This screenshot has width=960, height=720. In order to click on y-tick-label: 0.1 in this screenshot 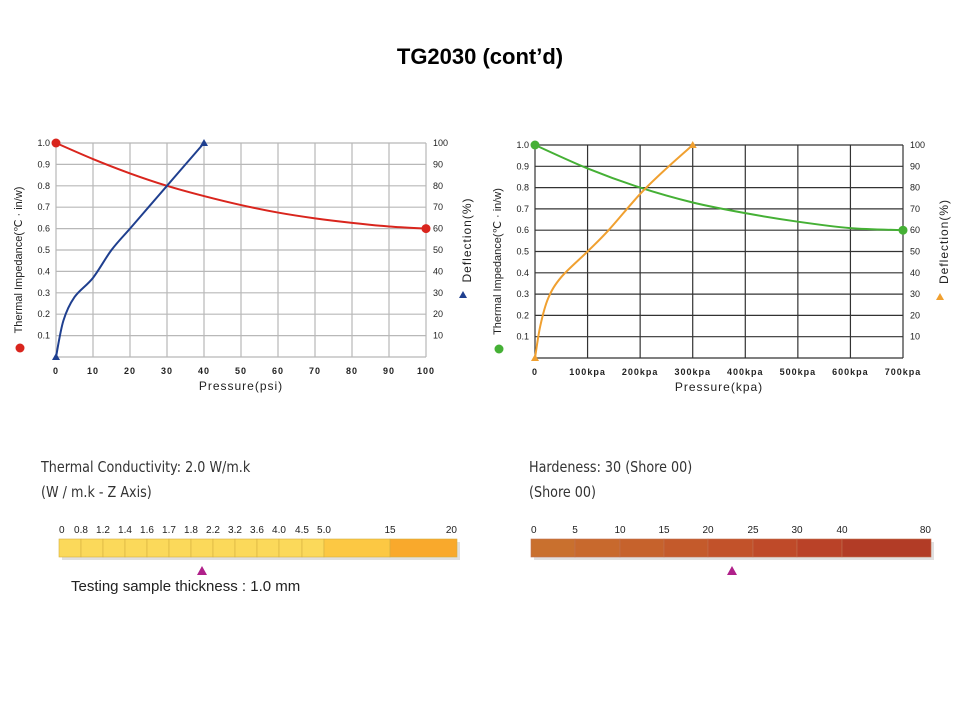, I will do `click(522, 337)`.